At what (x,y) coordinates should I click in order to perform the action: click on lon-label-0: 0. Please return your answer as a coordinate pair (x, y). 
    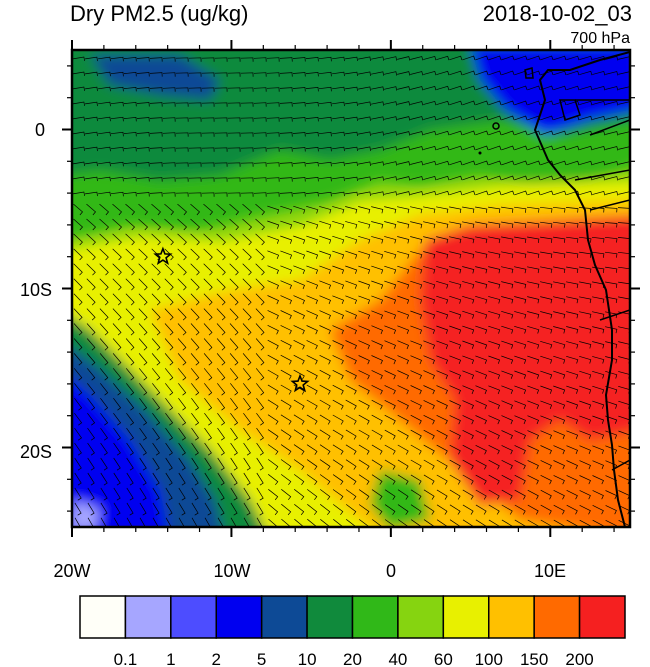
    Looking at the image, I should click on (391, 571).